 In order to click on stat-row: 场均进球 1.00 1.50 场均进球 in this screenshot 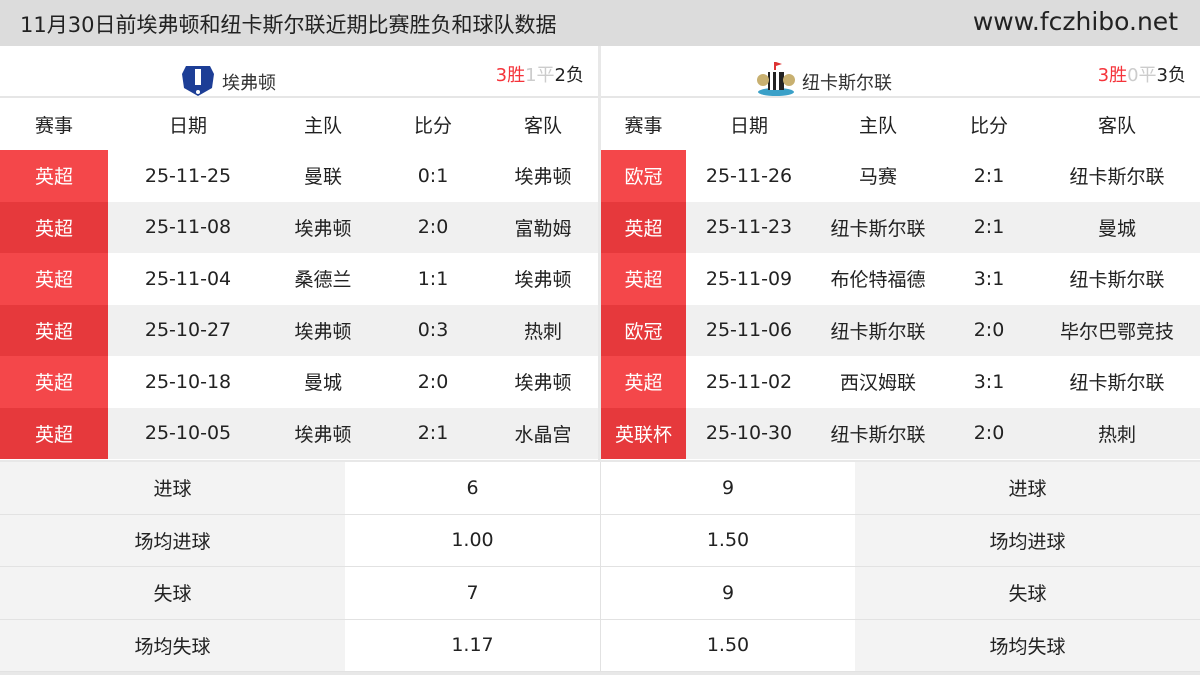, I will do `click(600, 540)`.